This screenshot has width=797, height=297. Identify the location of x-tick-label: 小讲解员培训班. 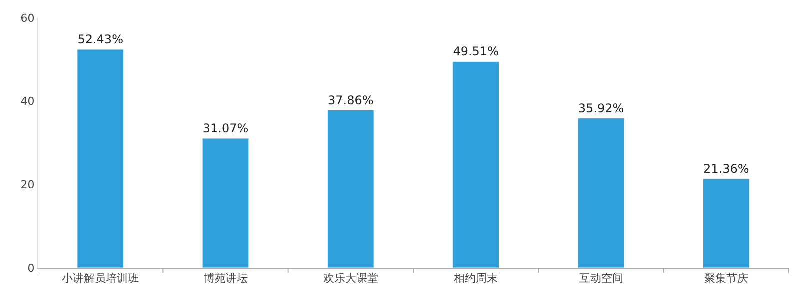
(101, 279).